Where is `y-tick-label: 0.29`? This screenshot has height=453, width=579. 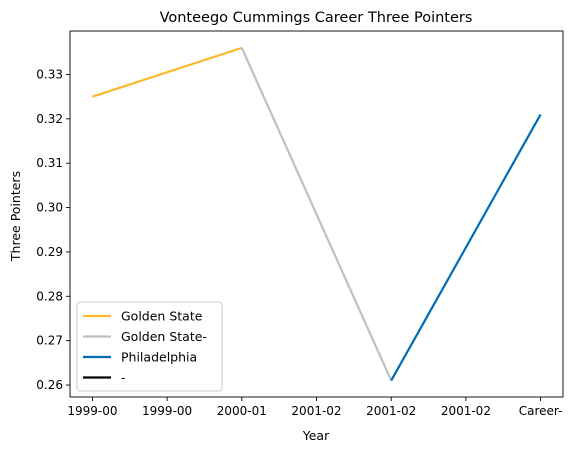
y-tick-label: 0.29 is located at coordinates (49, 252).